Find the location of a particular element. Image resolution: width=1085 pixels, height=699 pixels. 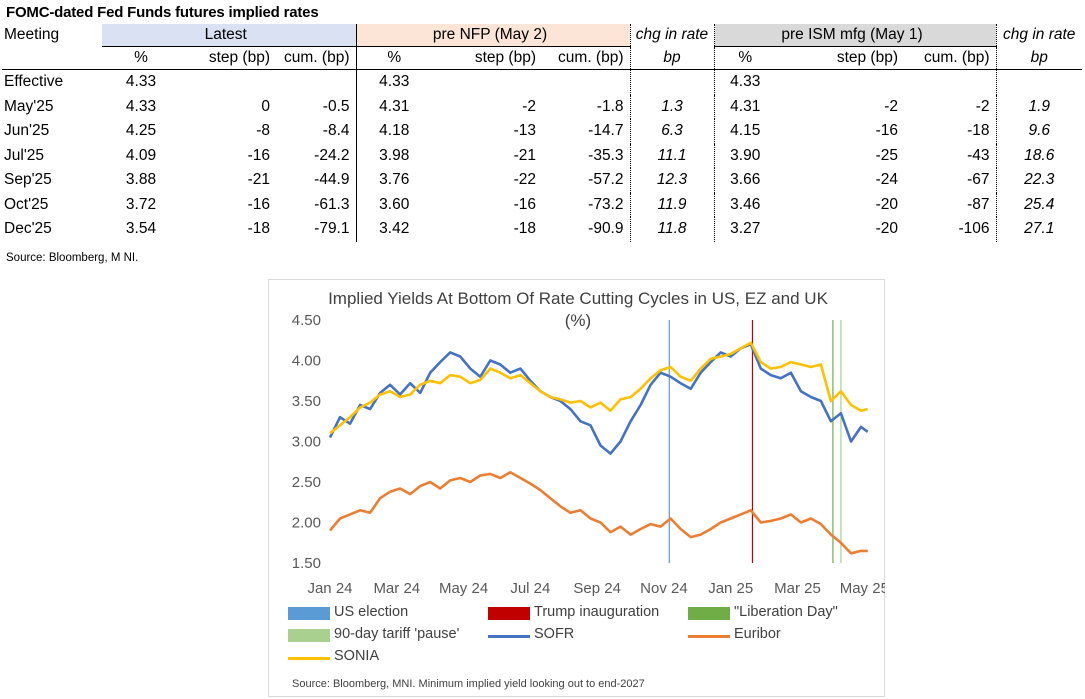

nfp-cum-cell: -57.2 is located at coordinates (606, 180).